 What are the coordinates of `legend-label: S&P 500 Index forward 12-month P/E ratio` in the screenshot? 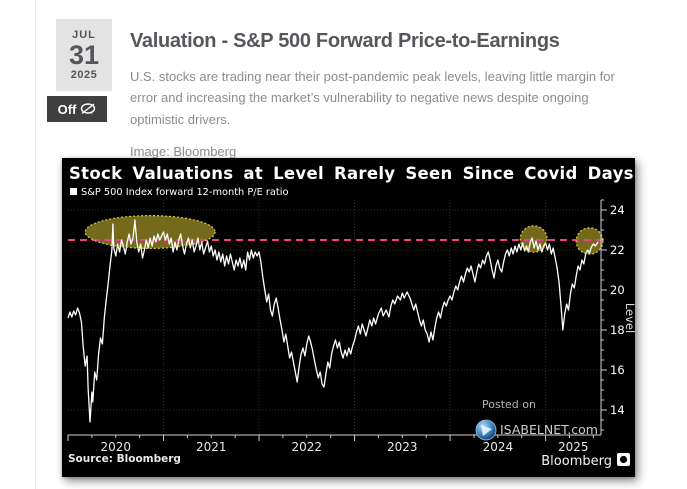 It's located at (184, 192).